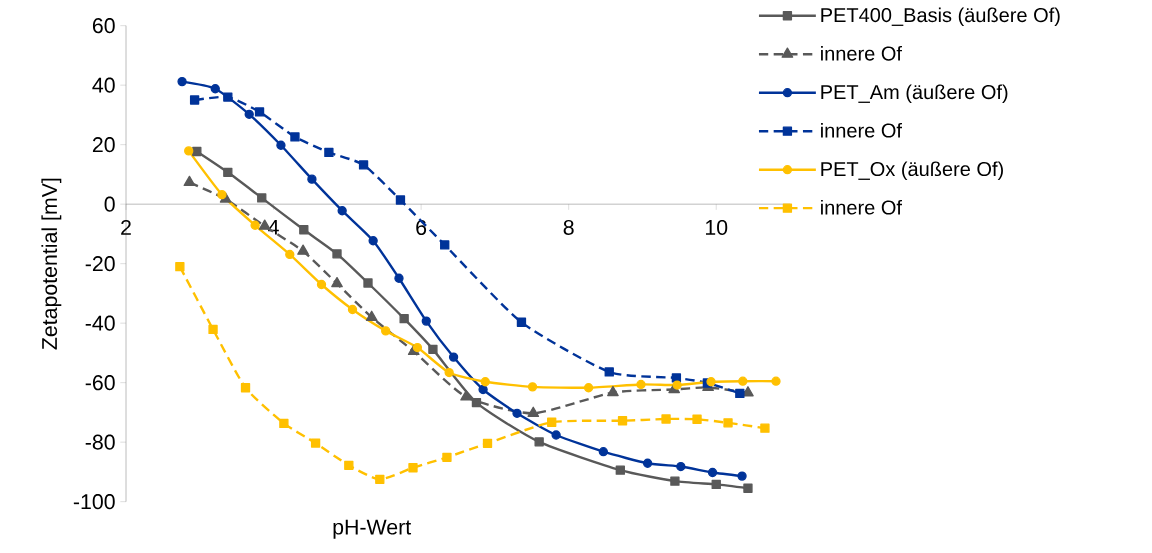 Image resolution: width=1152 pixels, height=553 pixels. Describe the element at coordinates (568, 227) in the screenshot. I see `x-tick-label: 8` at that location.